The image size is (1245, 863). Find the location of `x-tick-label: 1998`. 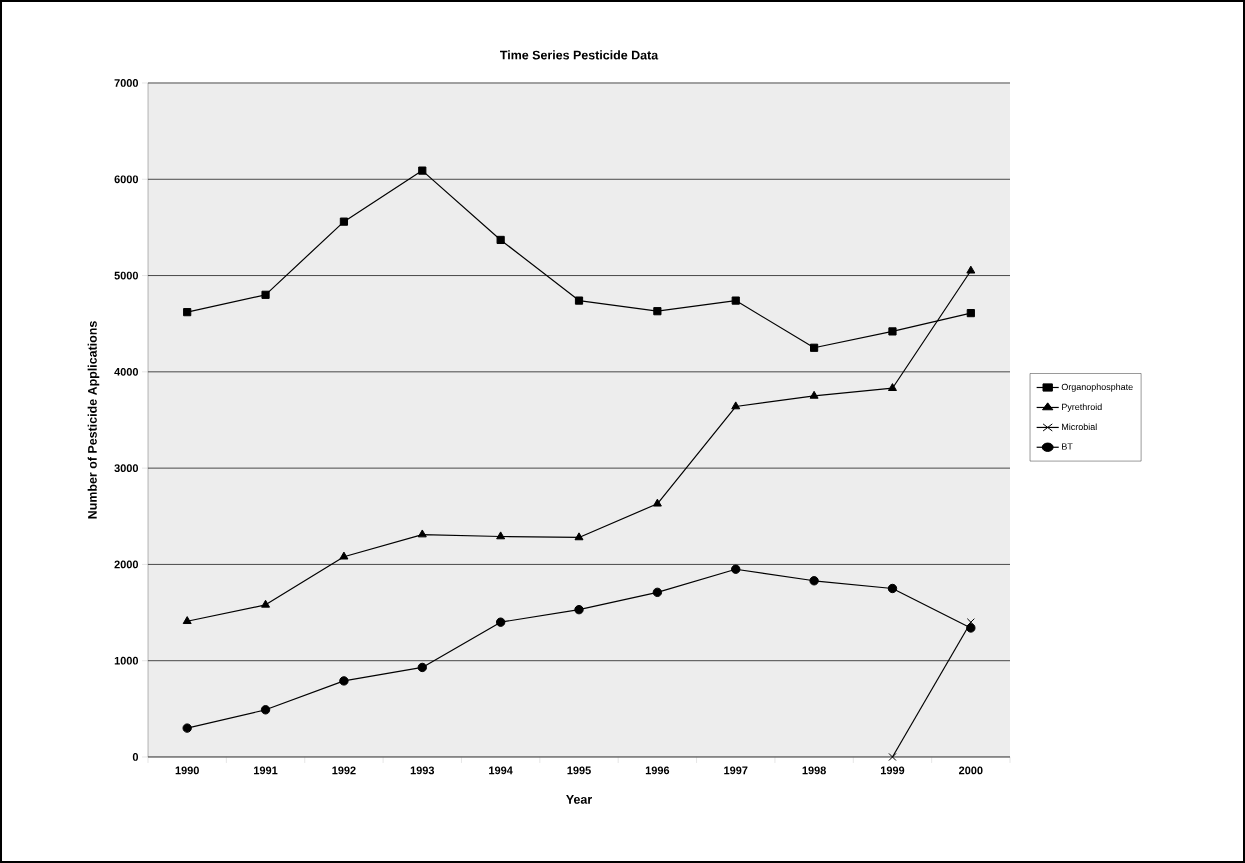

x-tick-label: 1998 is located at coordinates (814, 770).